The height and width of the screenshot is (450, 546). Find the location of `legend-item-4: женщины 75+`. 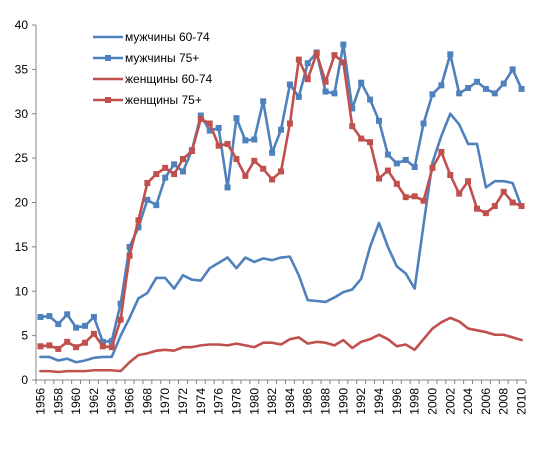

legend-item-4: женщины 75+ is located at coordinates (147, 100).